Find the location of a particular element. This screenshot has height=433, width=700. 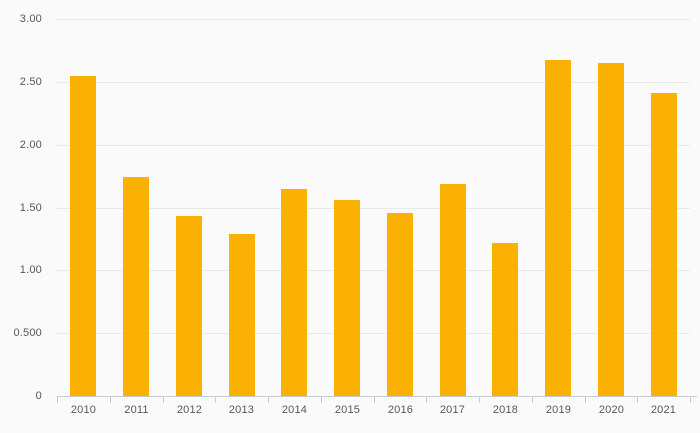

x-tick-label: 2020 is located at coordinates (611, 410).